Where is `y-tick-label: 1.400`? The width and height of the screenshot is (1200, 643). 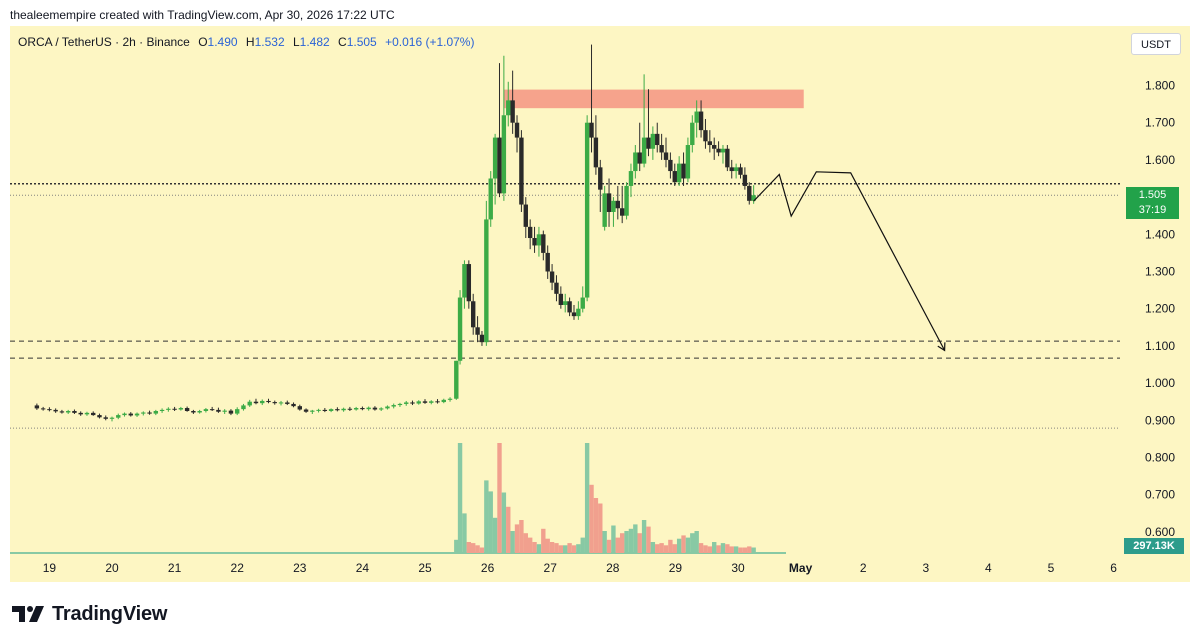
y-tick-label: 1.400 is located at coordinates (1160, 234).